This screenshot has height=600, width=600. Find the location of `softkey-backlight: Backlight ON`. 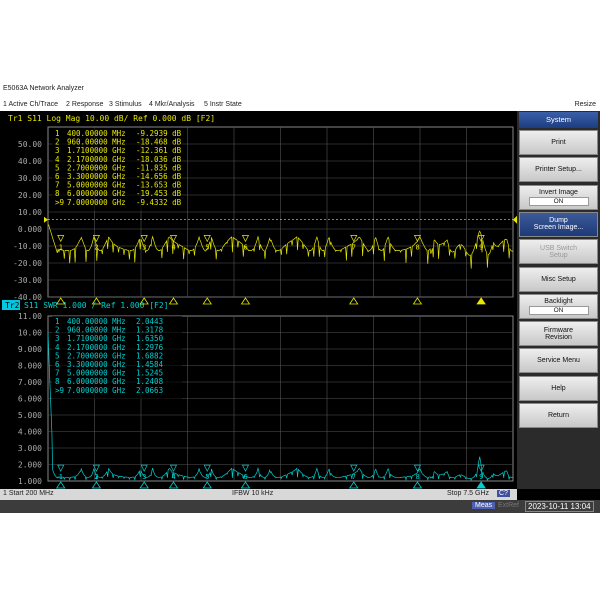

softkey-backlight: Backlight ON is located at coordinates (558, 306).